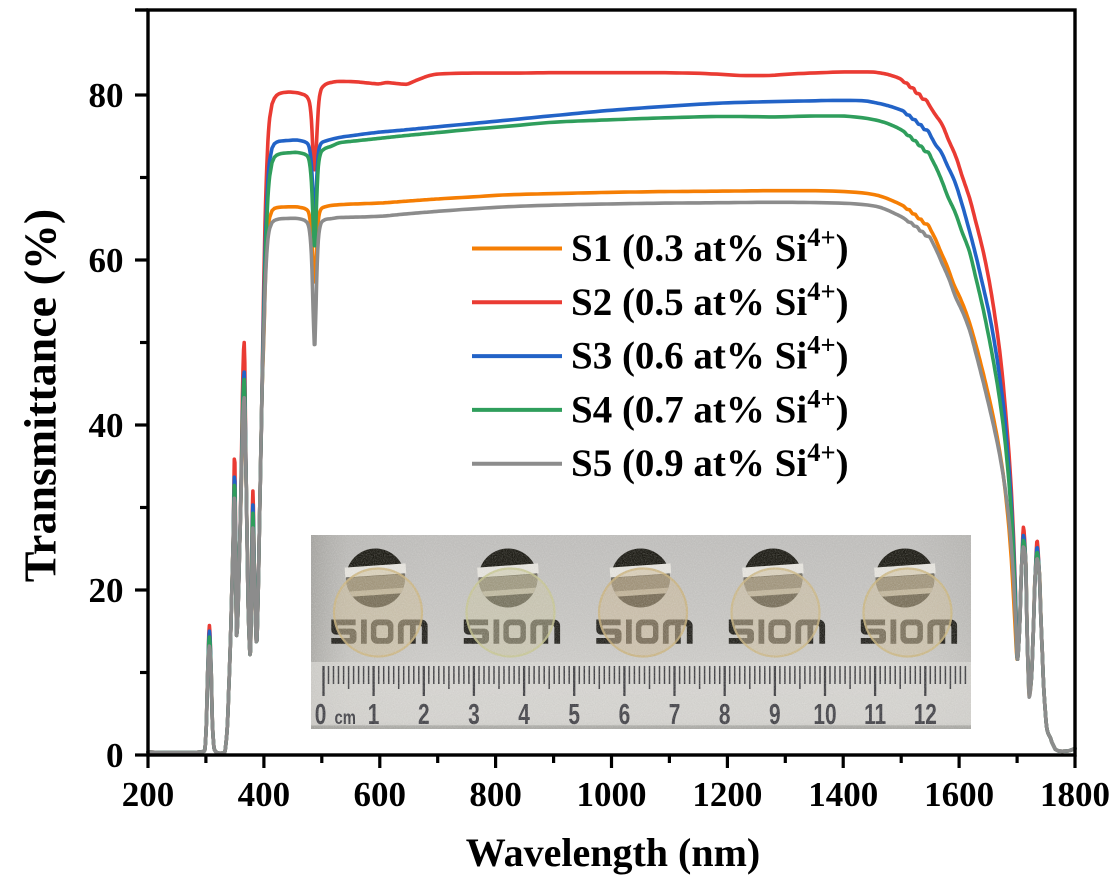 The height and width of the screenshot is (886, 1120). What do you see at coordinates (106, 590) in the screenshot?
I see `svg-text: 20` at bounding box center [106, 590].